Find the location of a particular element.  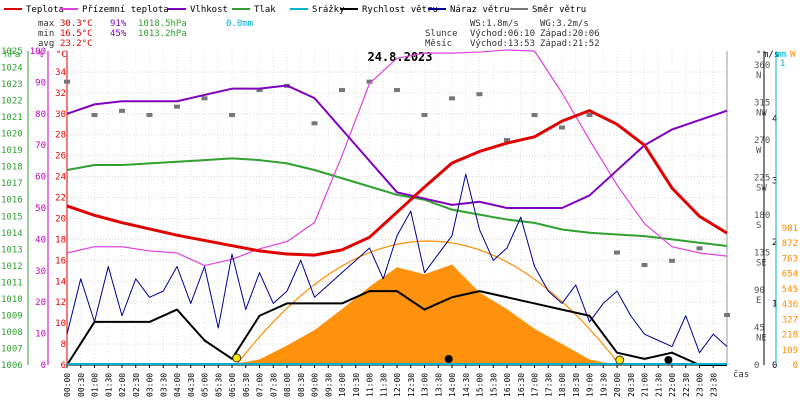

stat-min-label: min is located at coordinates (46, 34).